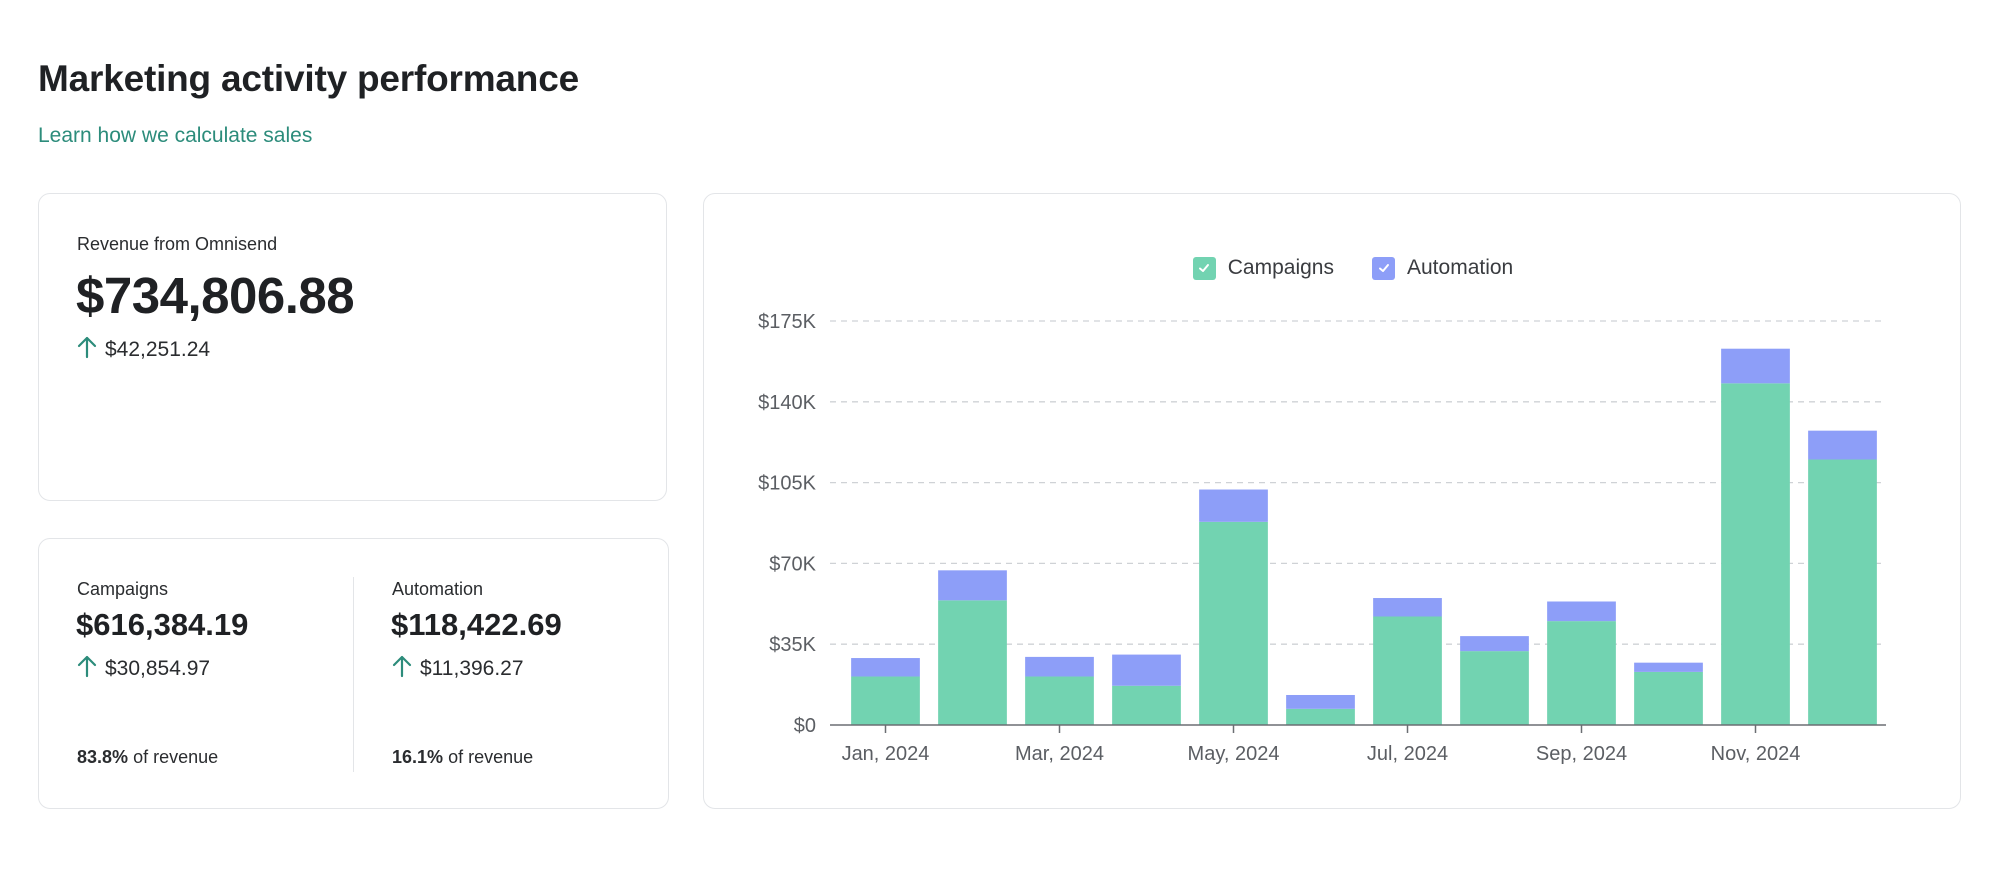  Describe the element at coordinates (1407, 754) in the screenshot. I see `x-tick-label: Jul, 2024` at that location.